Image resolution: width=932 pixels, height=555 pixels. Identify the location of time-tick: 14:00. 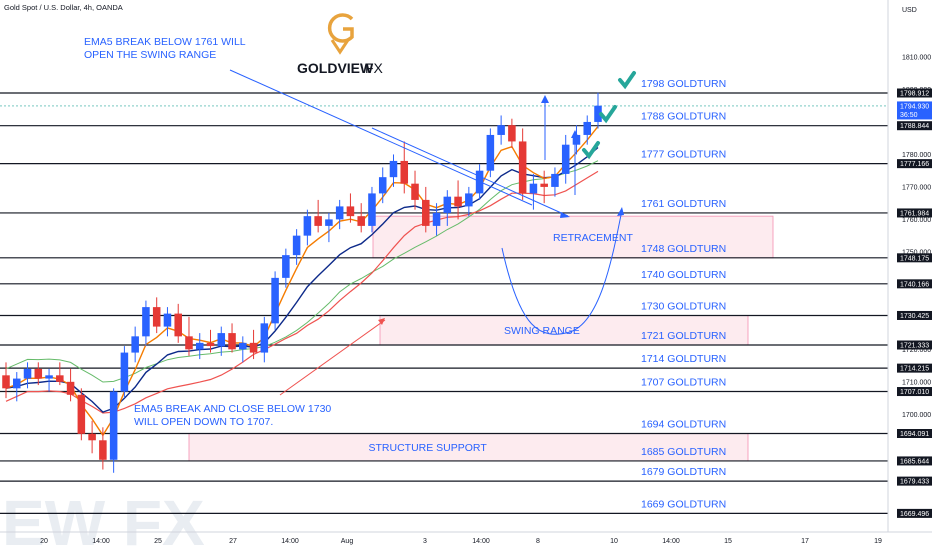
(671, 541).